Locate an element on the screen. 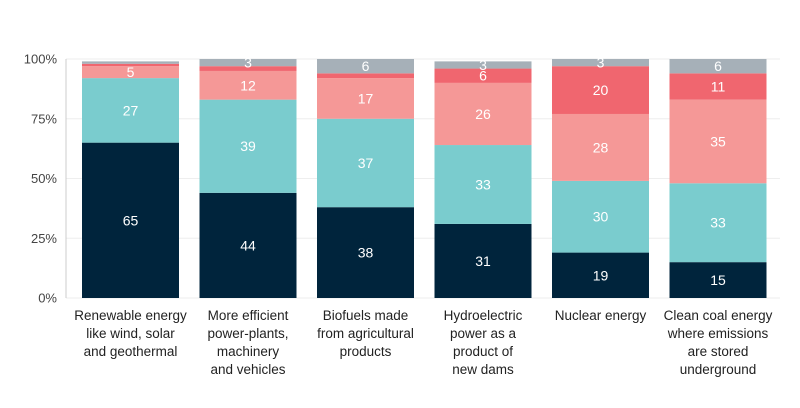  data-label: 38 is located at coordinates (366, 253).